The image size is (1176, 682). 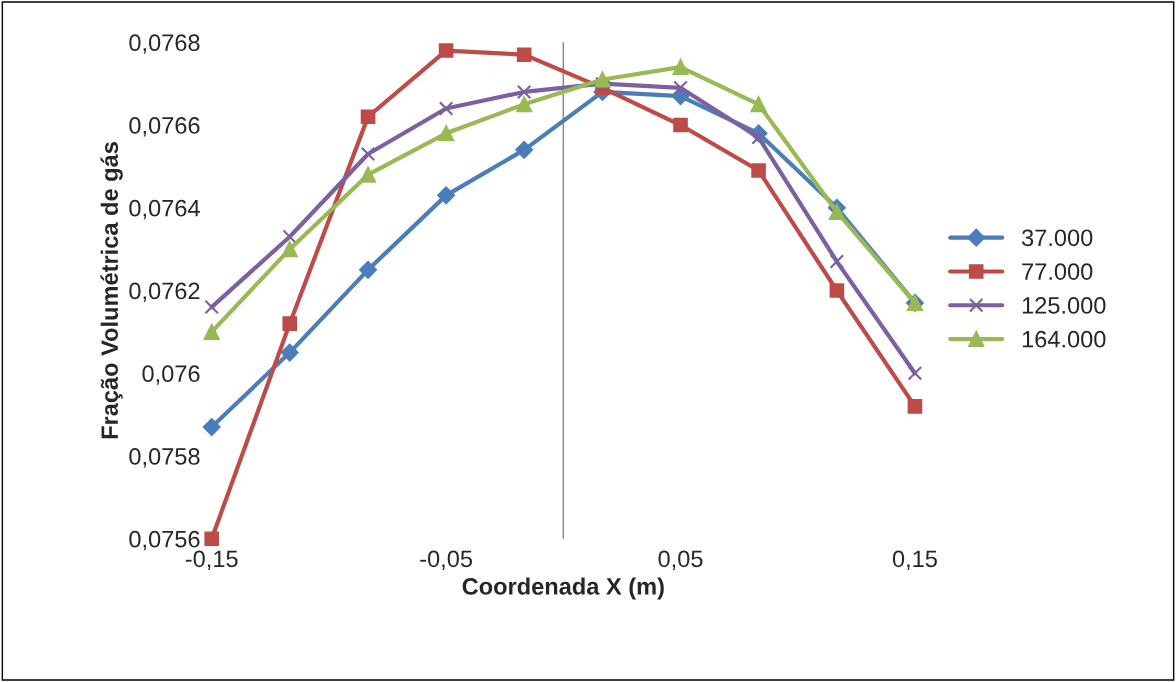 I want to click on legend-label: 37.000, so click(x=1057, y=238).